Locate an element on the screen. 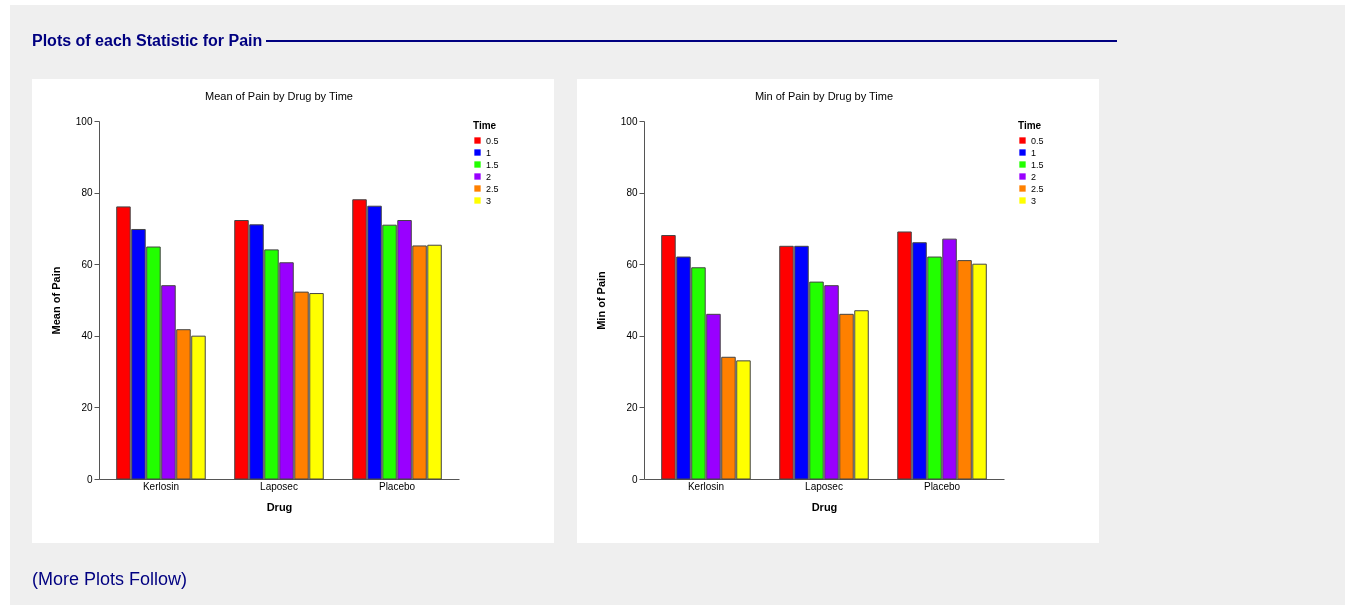 Image resolution: width=1354 pixels, height=610 pixels. y-axis-title: Mean of Pain is located at coordinates (55, 300).